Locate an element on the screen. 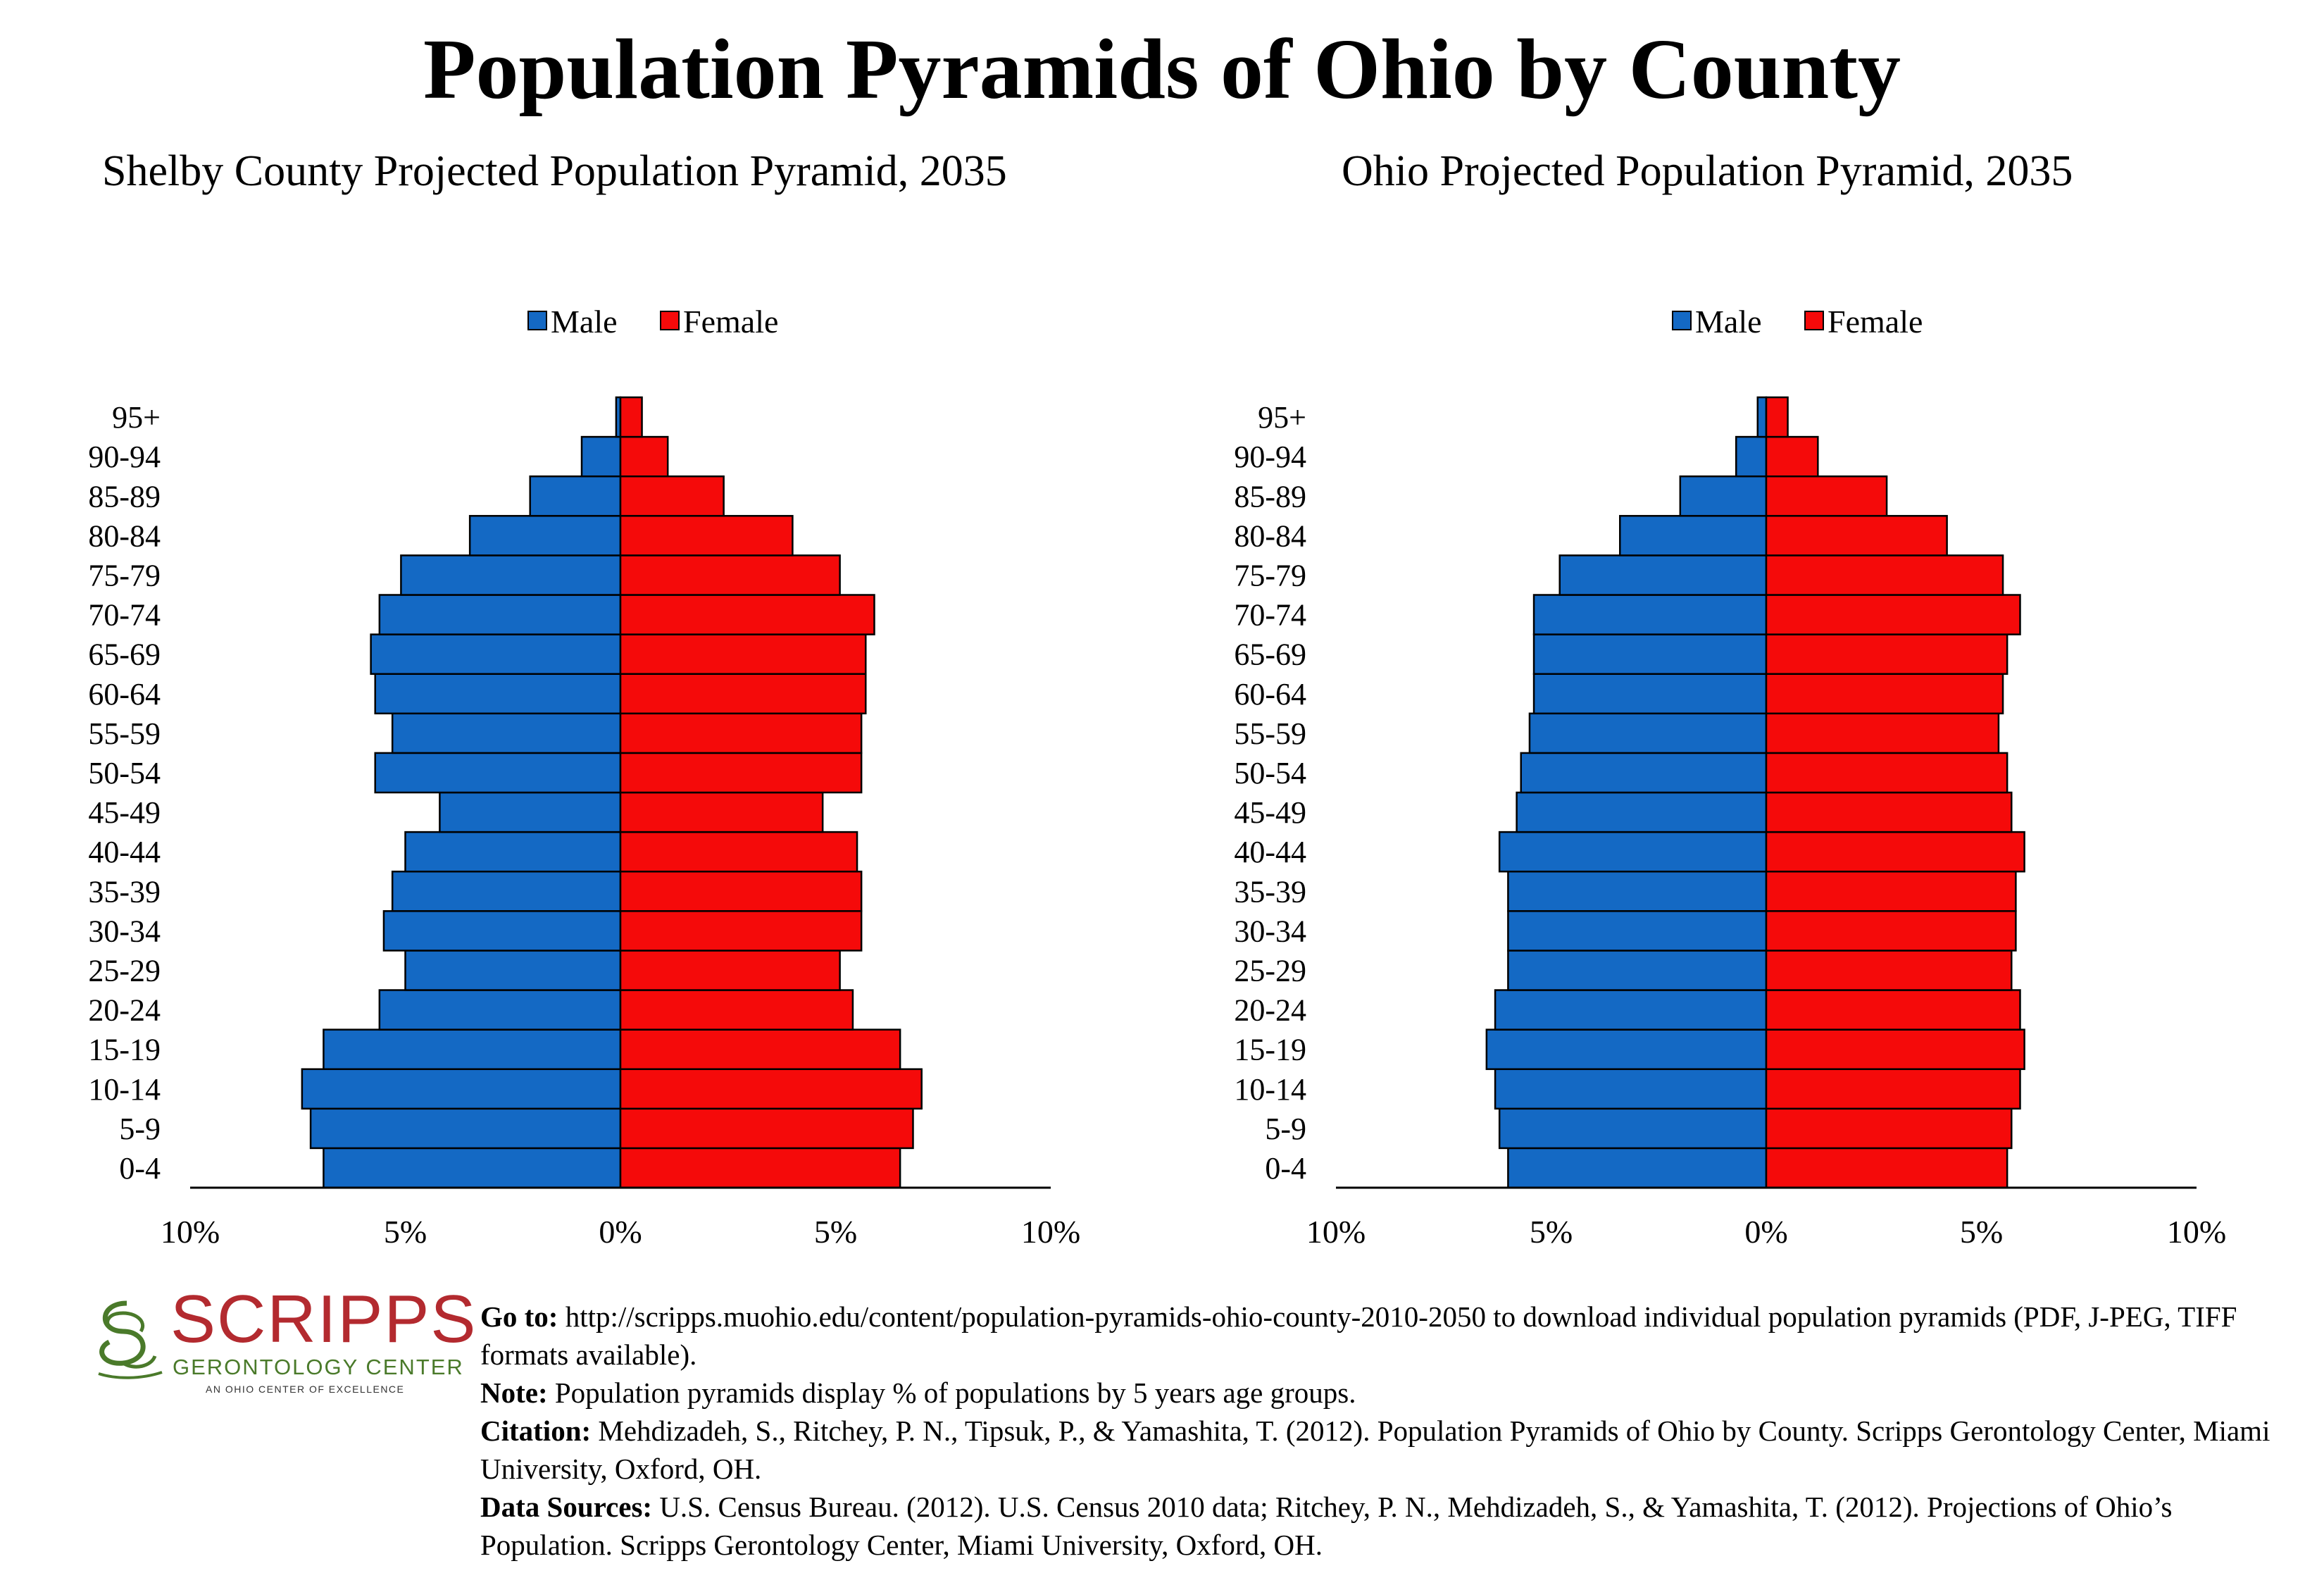 The height and width of the screenshot is (1585, 2324). scripps-swirl-icon is located at coordinates (130, 1339).